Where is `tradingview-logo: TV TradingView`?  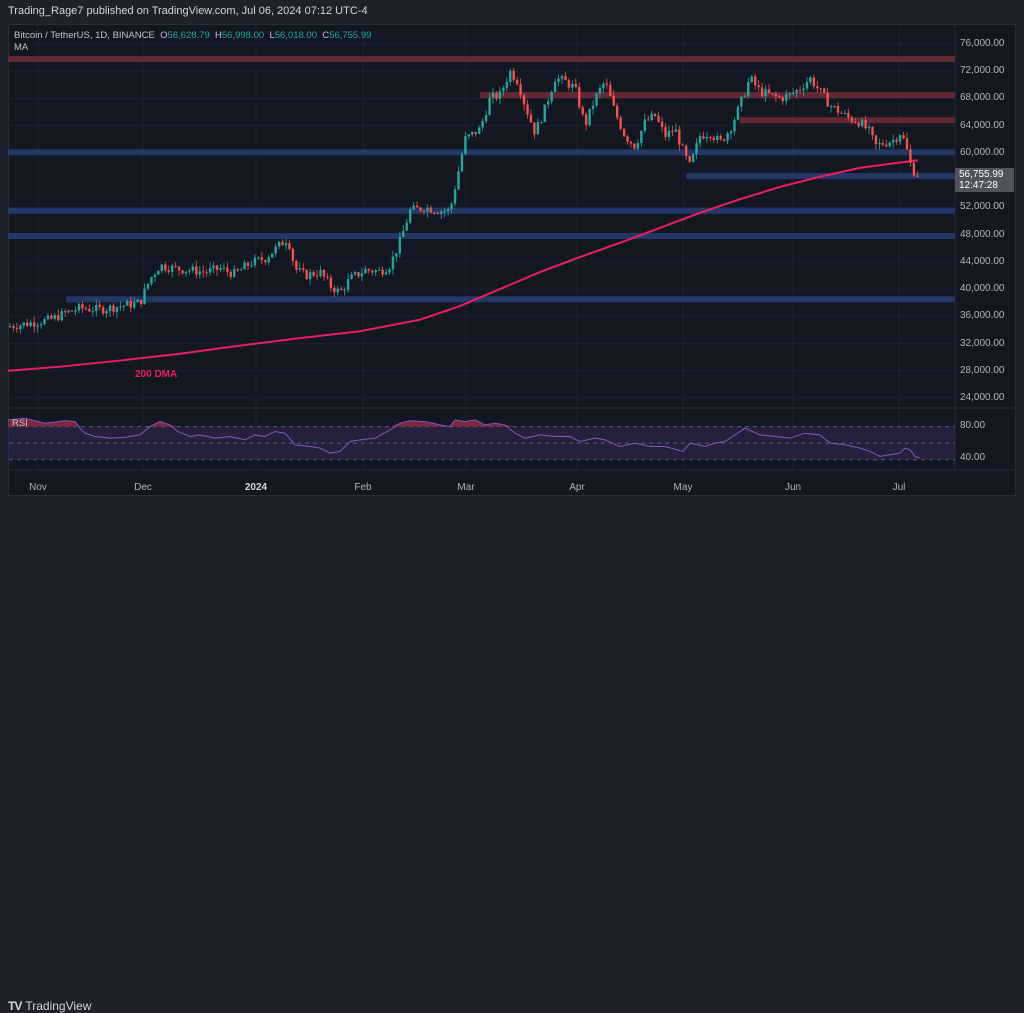 tradingview-logo: TV TradingView is located at coordinates (49, 1006).